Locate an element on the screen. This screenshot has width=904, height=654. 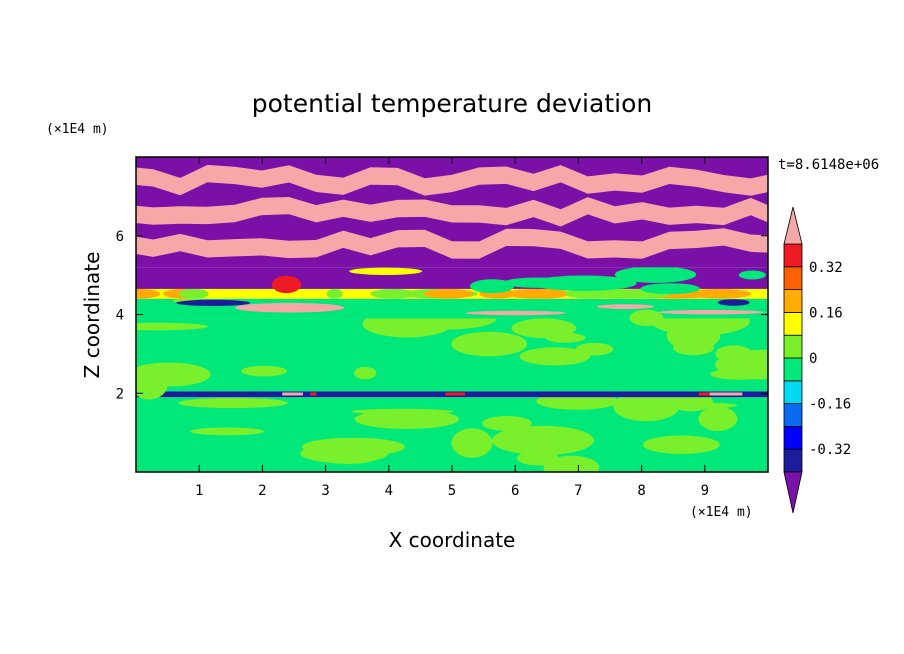
y-tick-label: 4 is located at coordinates (120, 316).